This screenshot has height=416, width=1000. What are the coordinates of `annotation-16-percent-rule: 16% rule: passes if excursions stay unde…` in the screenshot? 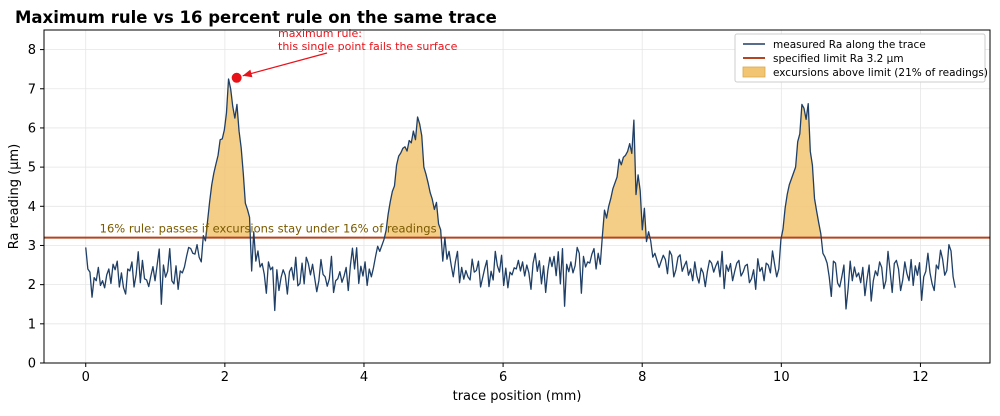 It's located at (268, 229).